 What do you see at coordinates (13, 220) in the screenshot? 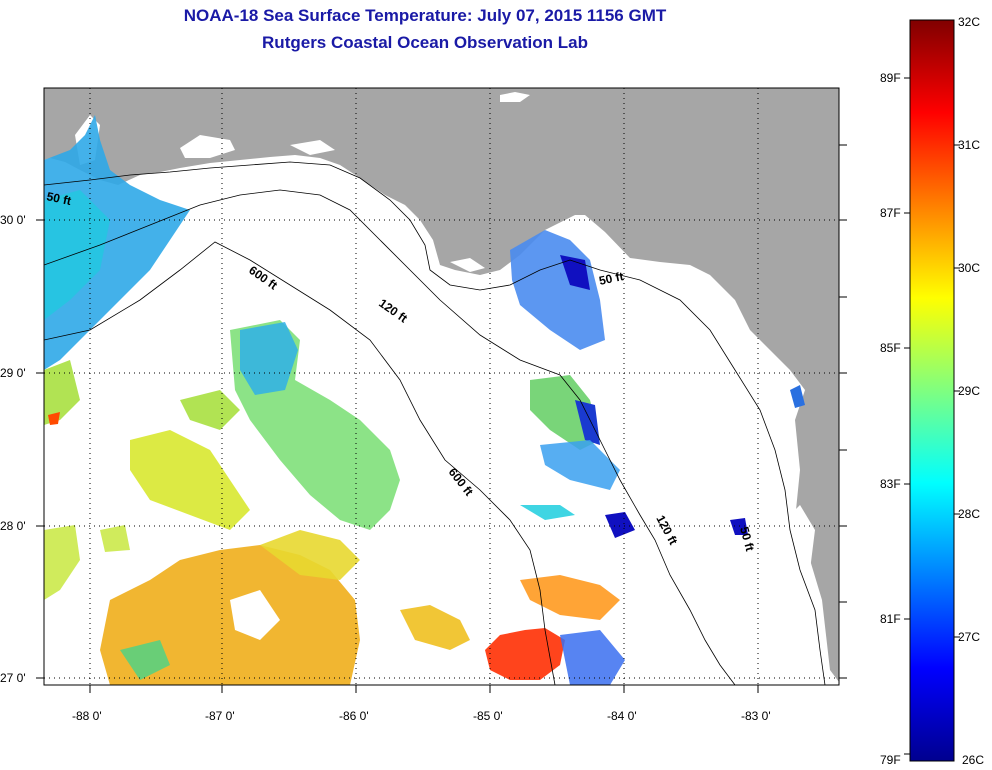
I see `lat-tick-label: 30 0'` at bounding box center [13, 220].